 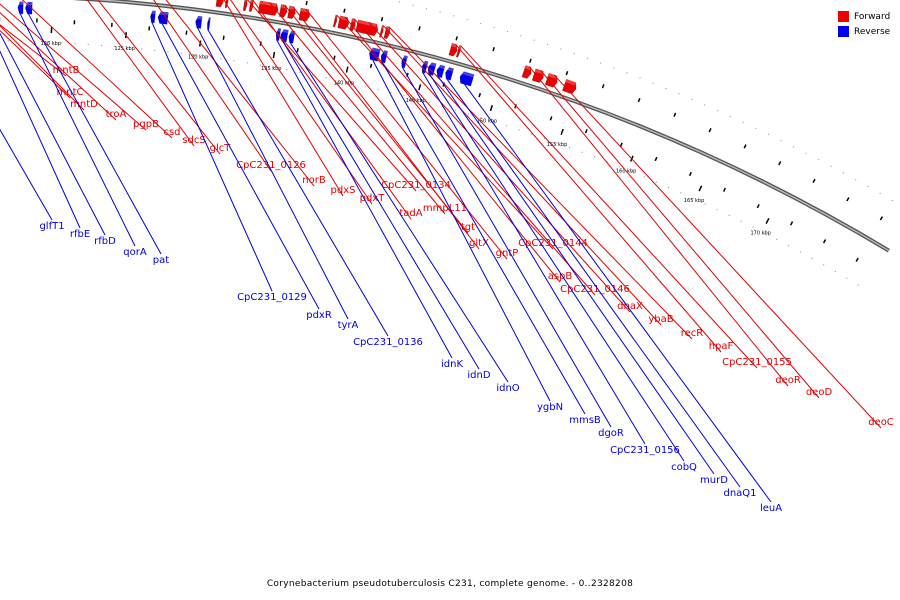 What do you see at coordinates (251, 6) in the screenshot?
I see `forward-gene-tadA` at bounding box center [251, 6].